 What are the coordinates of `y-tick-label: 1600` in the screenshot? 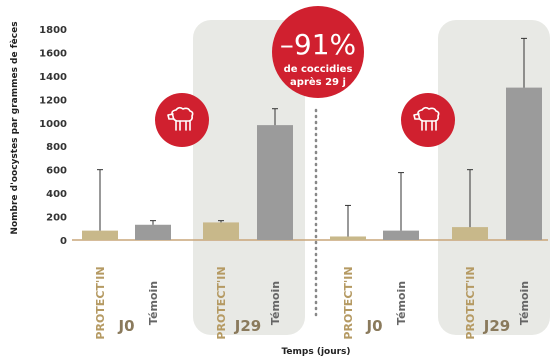 It's located at (53, 53).